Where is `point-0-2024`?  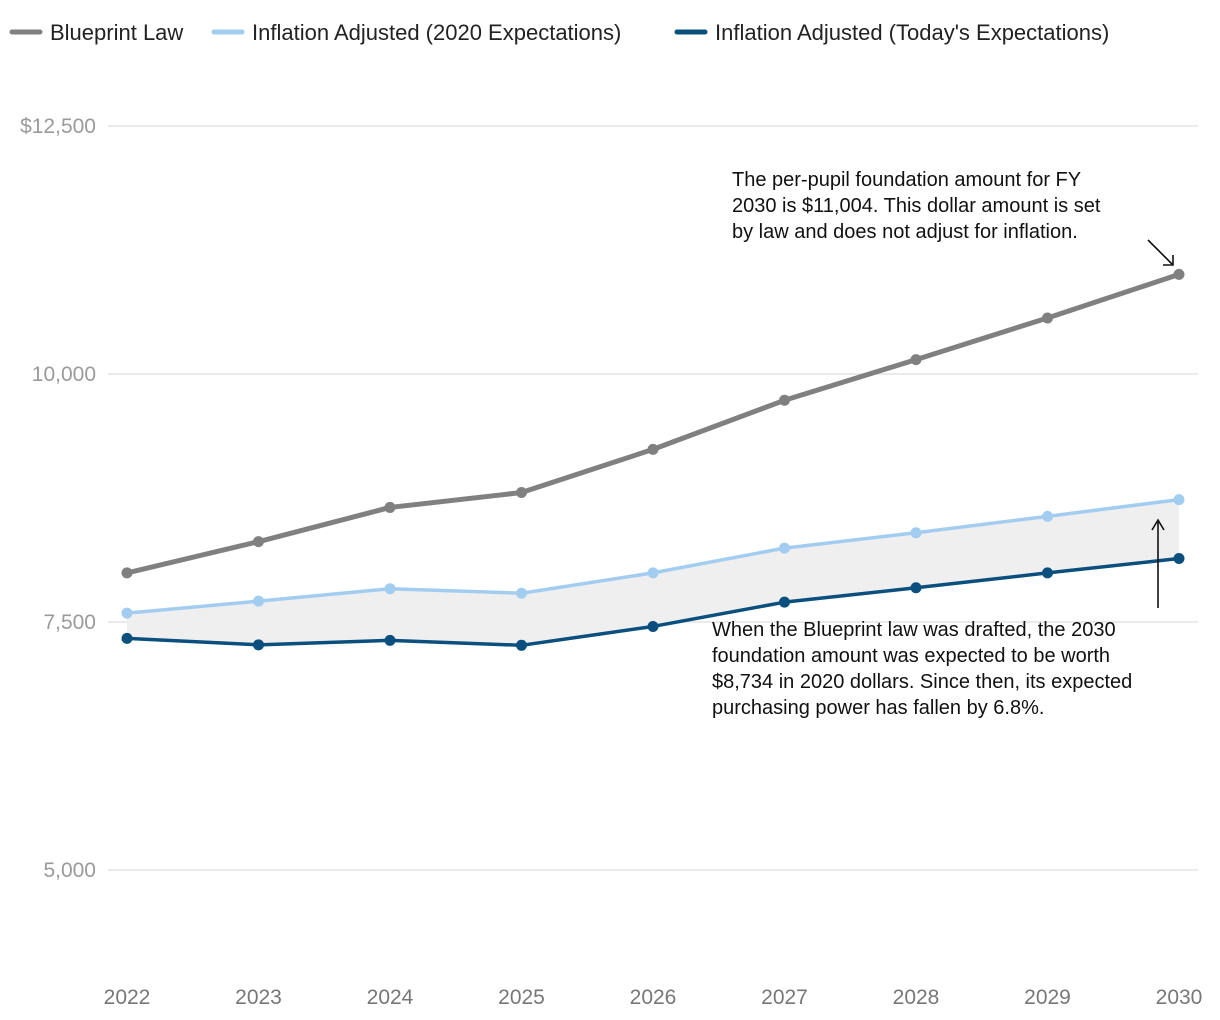 point-0-2024 is located at coordinates (390, 507).